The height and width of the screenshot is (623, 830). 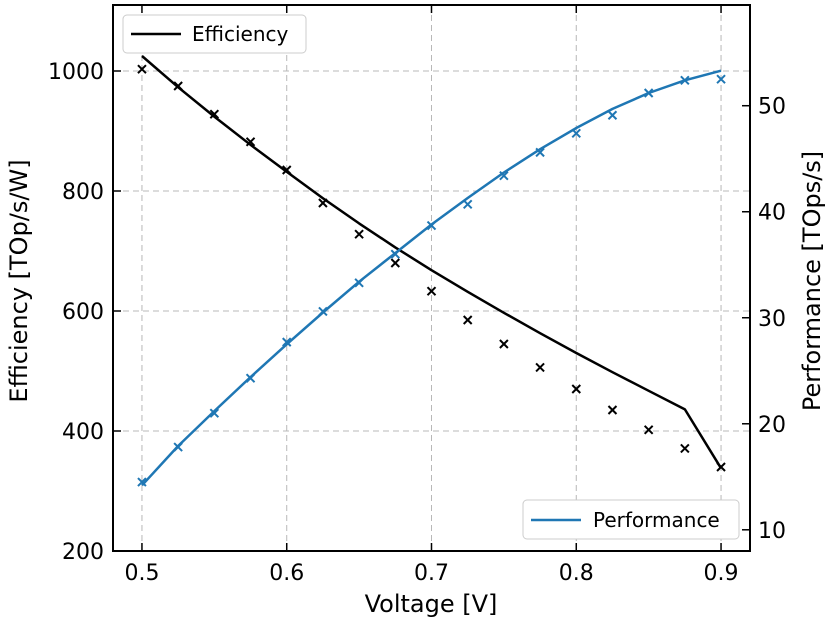 What do you see at coordinates (576, 573) in the screenshot?
I see `x-tick-label: 0.8` at bounding box center [576, 573].